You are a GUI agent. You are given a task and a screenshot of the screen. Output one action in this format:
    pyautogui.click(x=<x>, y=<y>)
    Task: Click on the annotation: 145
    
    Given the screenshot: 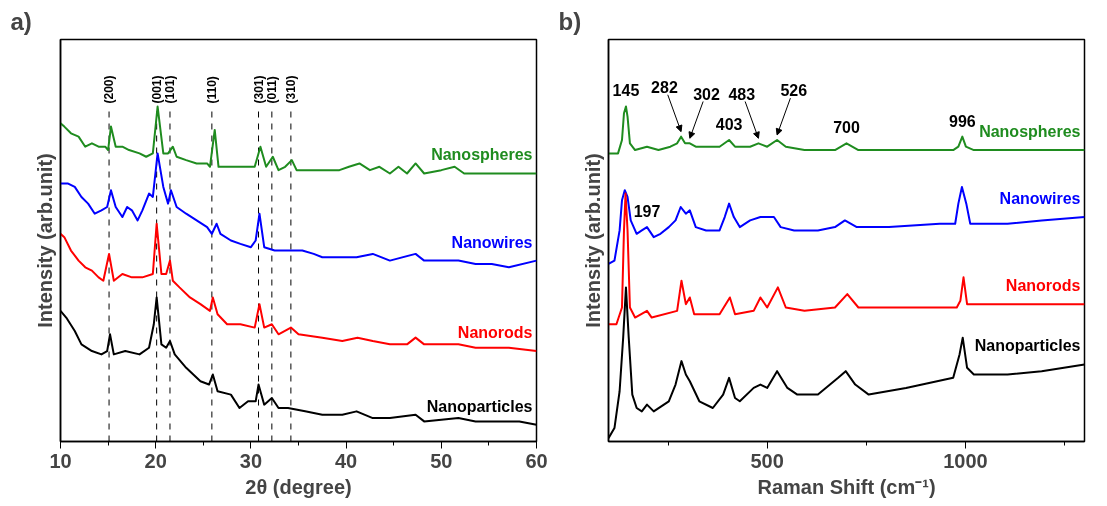 What is the action you would take?
    pyautogui.click(x=626, y=91)
    